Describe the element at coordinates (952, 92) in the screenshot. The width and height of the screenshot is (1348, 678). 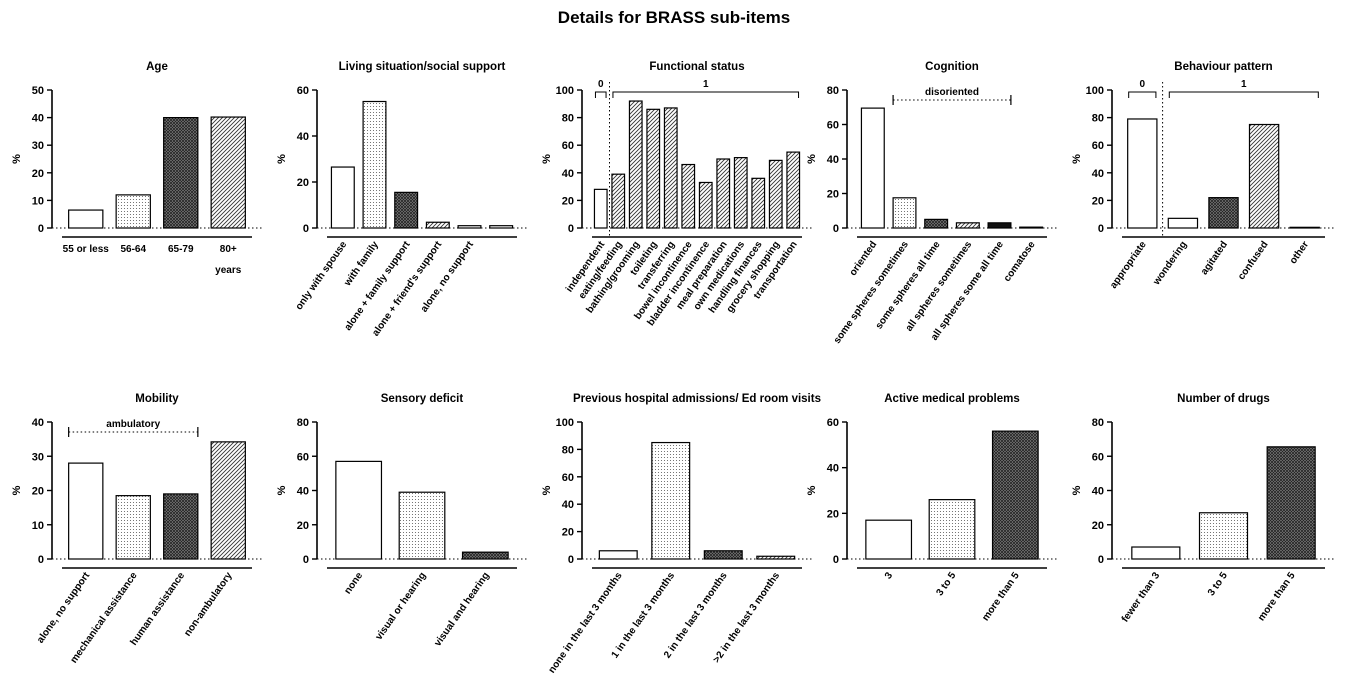
I see `range-label: disoriented` at that location.